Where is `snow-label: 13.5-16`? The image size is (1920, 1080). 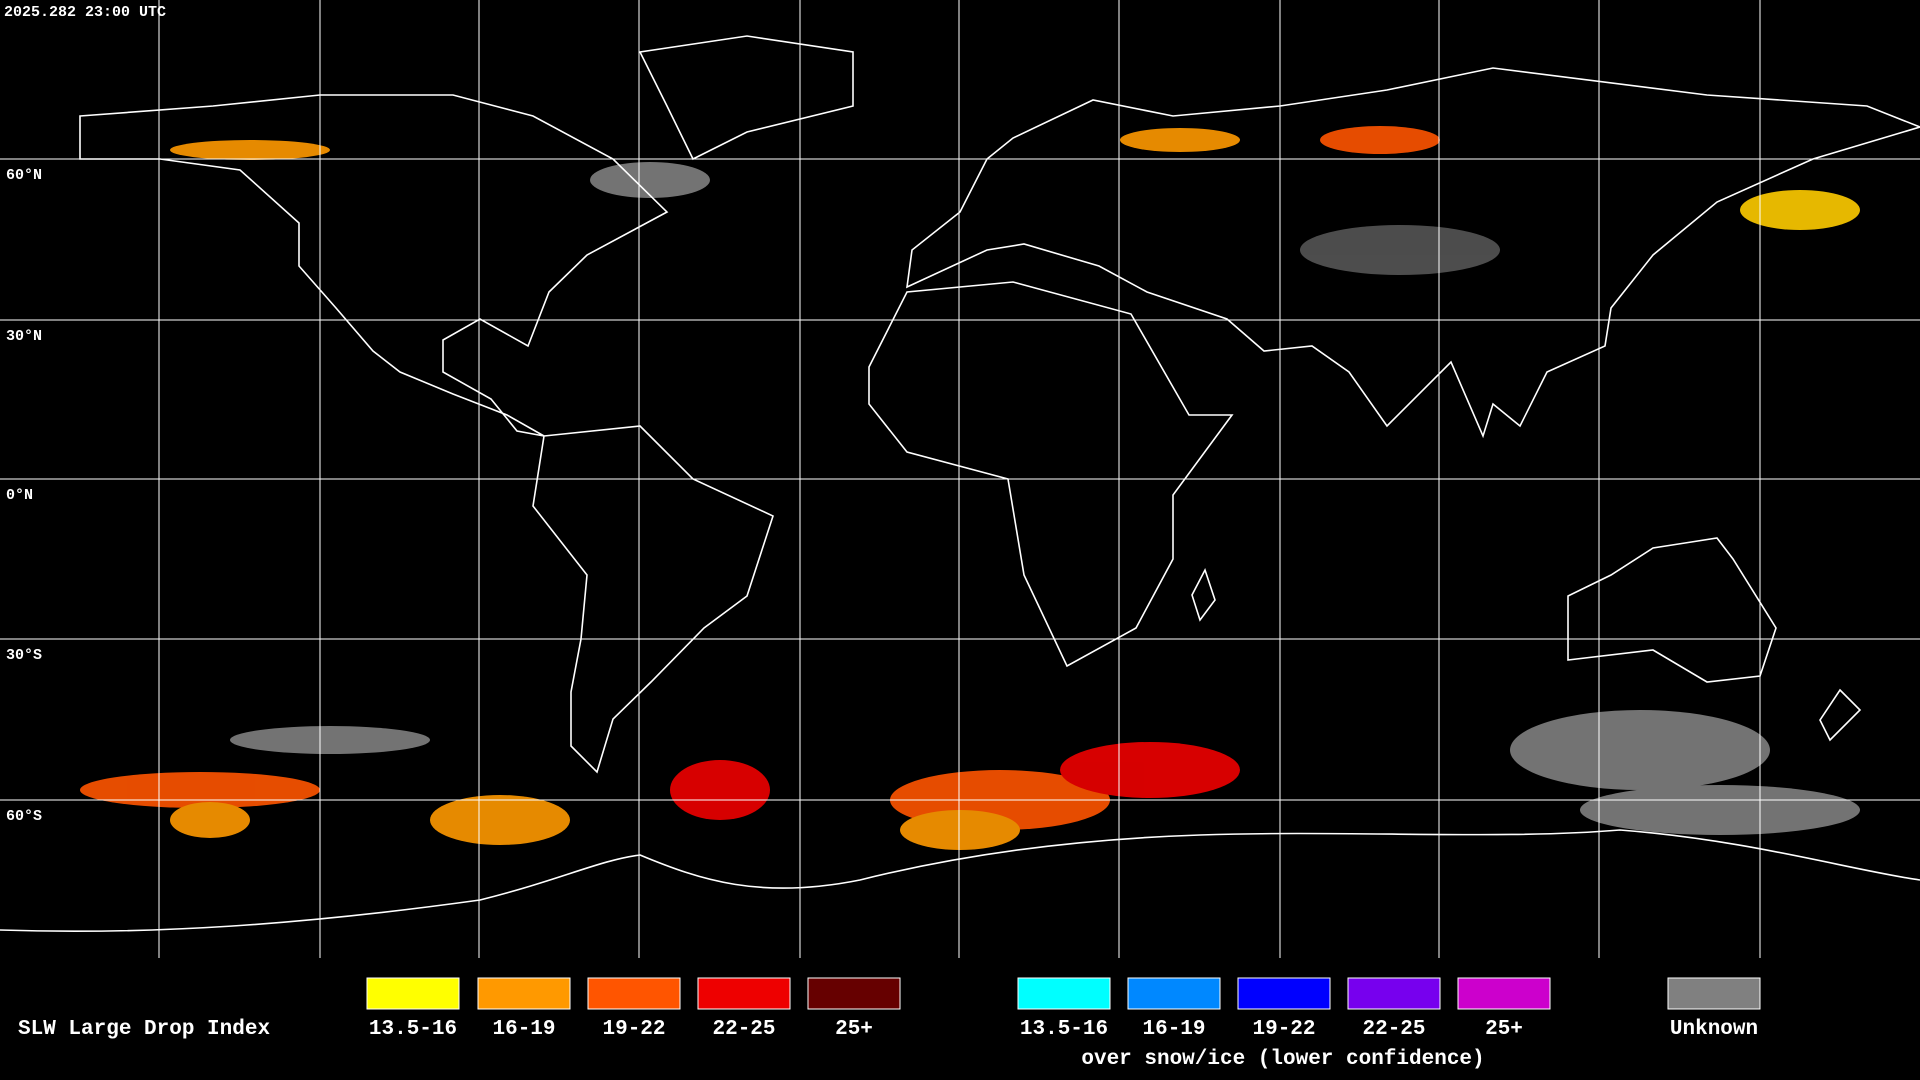
snow-label: 13.5-16 is located at coordinates (1064, 1029).